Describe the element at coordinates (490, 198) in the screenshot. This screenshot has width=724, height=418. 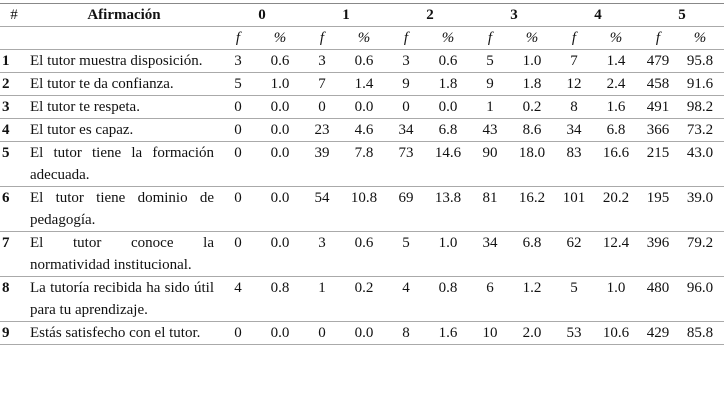
I see `value-cell: 81` at that location.